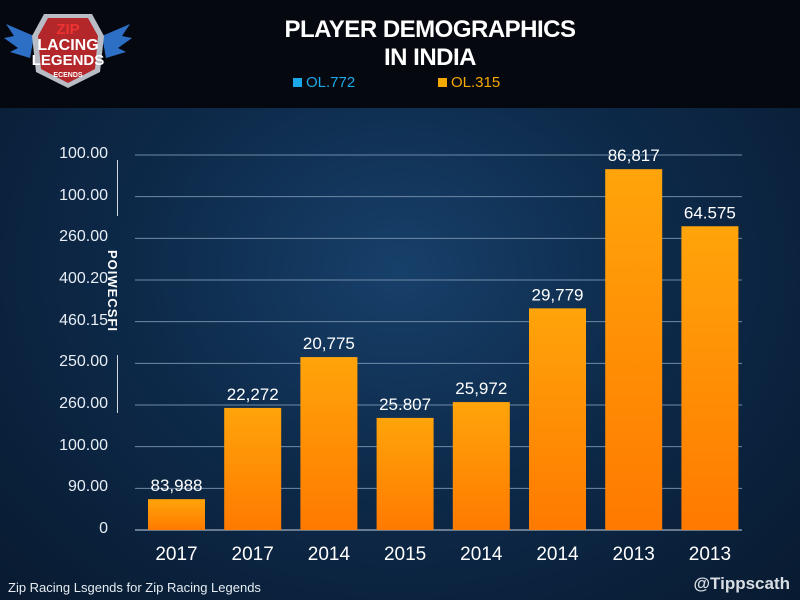 The image size is (800, 600). Describe the element at coordinates (19, 41) in the screenshot. I see `left-wing` at that location.